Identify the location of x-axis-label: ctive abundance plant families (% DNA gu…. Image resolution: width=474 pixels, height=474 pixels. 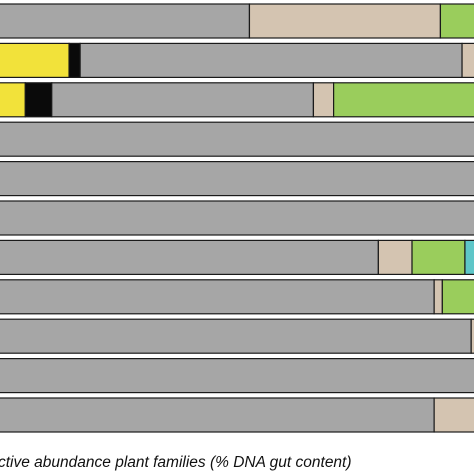
(176, 462).